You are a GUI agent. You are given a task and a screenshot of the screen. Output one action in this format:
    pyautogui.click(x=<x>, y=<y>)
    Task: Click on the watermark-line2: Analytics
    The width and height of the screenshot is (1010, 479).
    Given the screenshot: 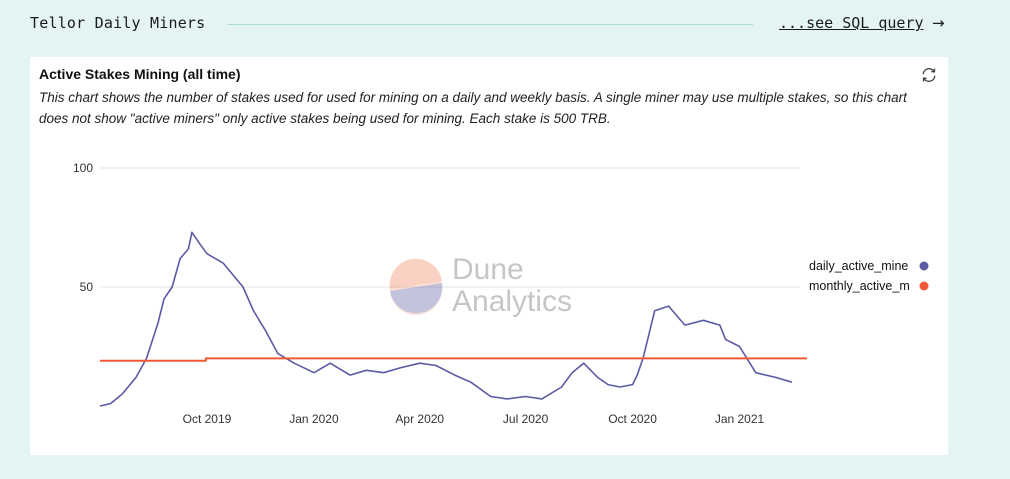 What is the action you would take?
    pyautogui.click(x=512, y=301)
    